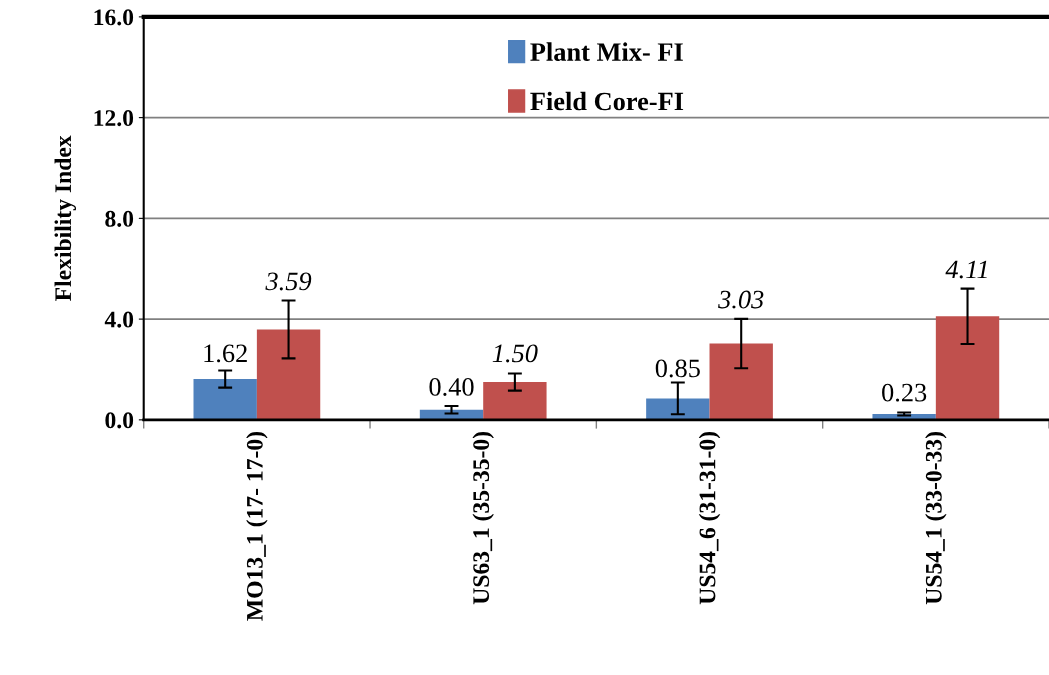  Describe the element at coordinates (483, 518) in the screenshot. I see `x-tick-label: US63_1 (35-35-0)` at that location.